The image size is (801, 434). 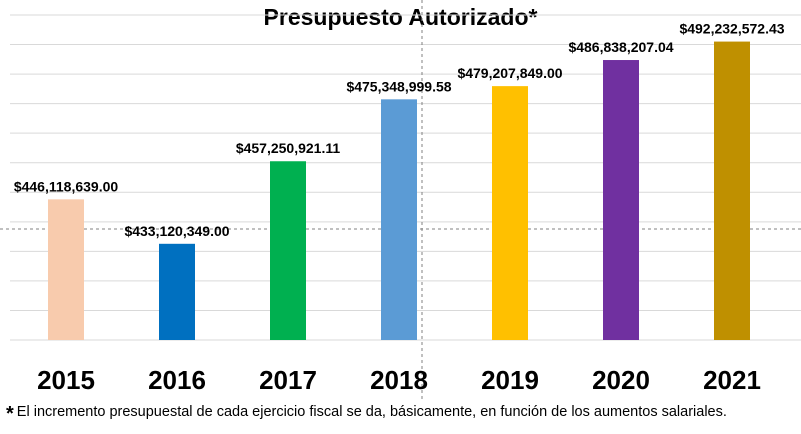 What do you see at coordinates (509, 73) in the screenshot?
I see `value-label-2019: $479,207,849.00` at bounding box center [509, 73].